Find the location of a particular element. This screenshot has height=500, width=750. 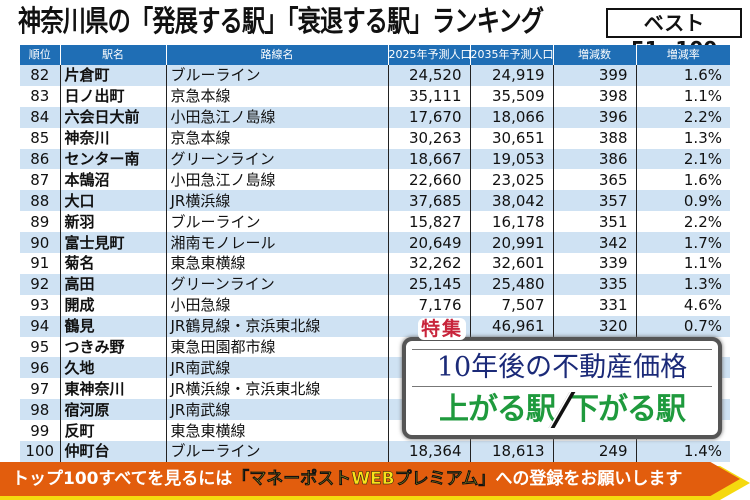

rank-cell: 91 is located at coordinates (40, 263).